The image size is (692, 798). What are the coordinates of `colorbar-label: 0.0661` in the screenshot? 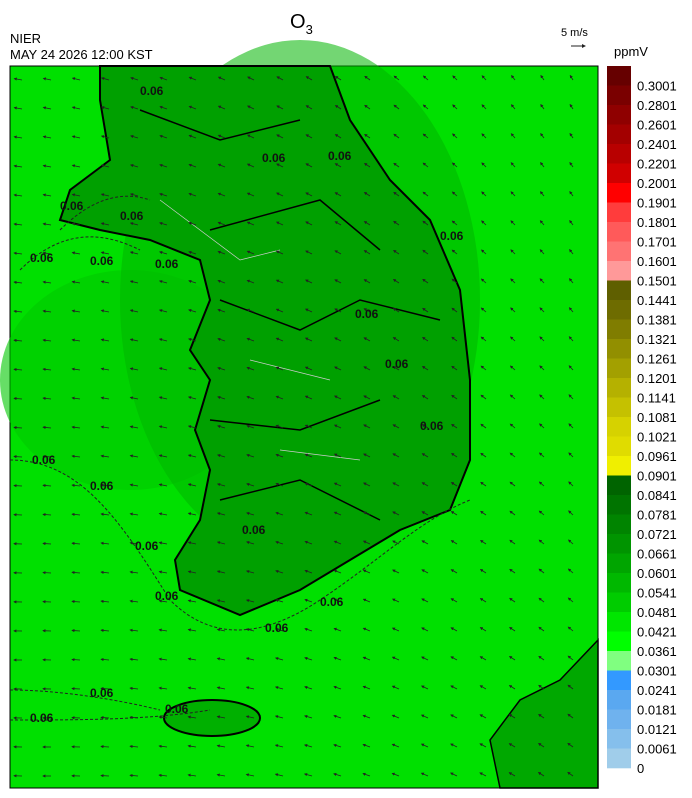 It's located at (657, 554).